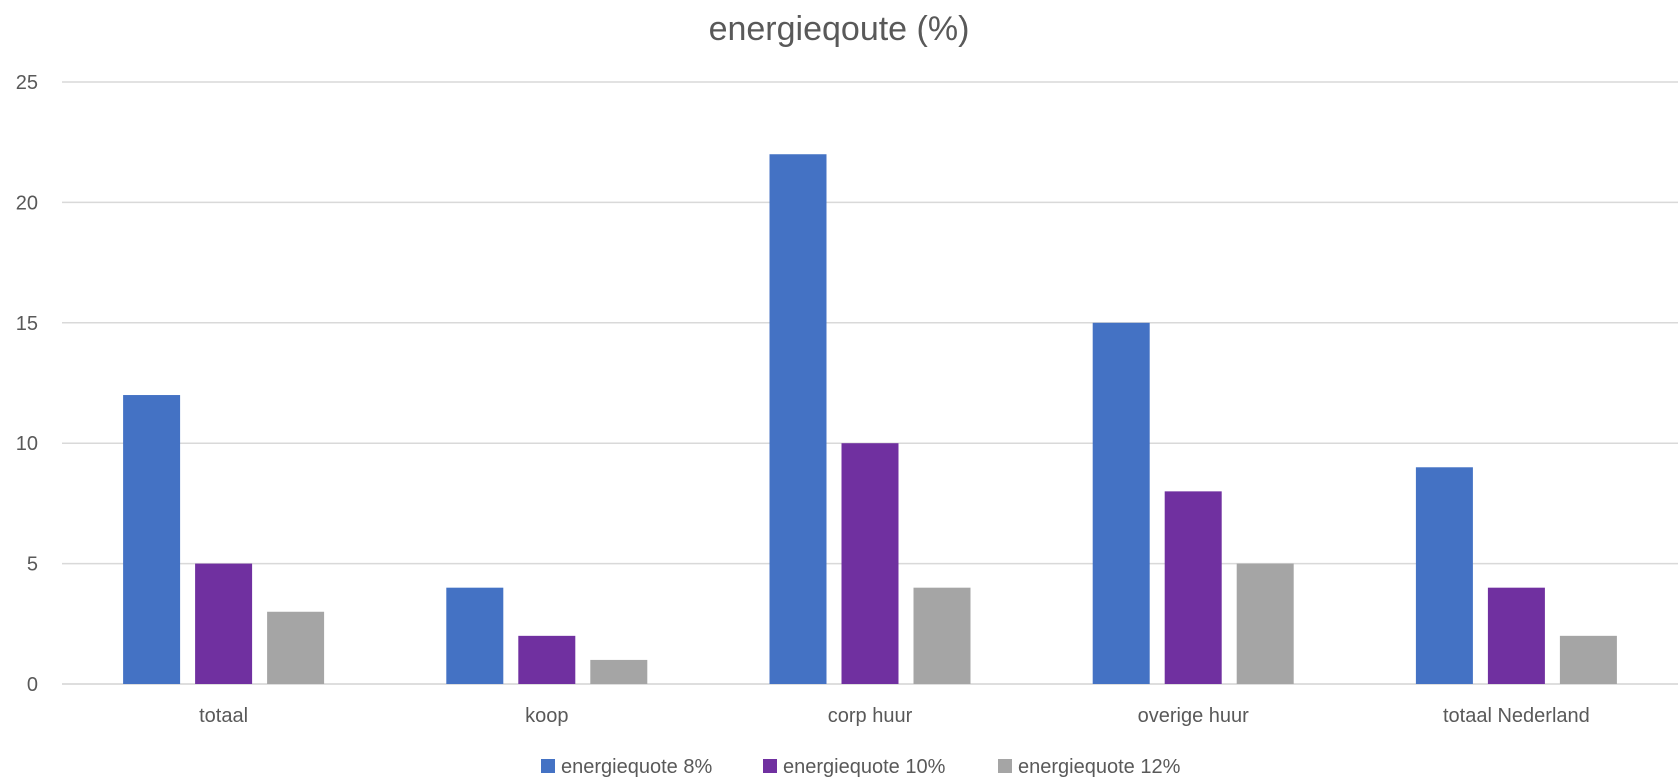 This screenshot has height=779, width=1678. Describe the element at coordinates (1099, 767) in the screenshot. I see `legend-label: energiequote 12%` at that location.